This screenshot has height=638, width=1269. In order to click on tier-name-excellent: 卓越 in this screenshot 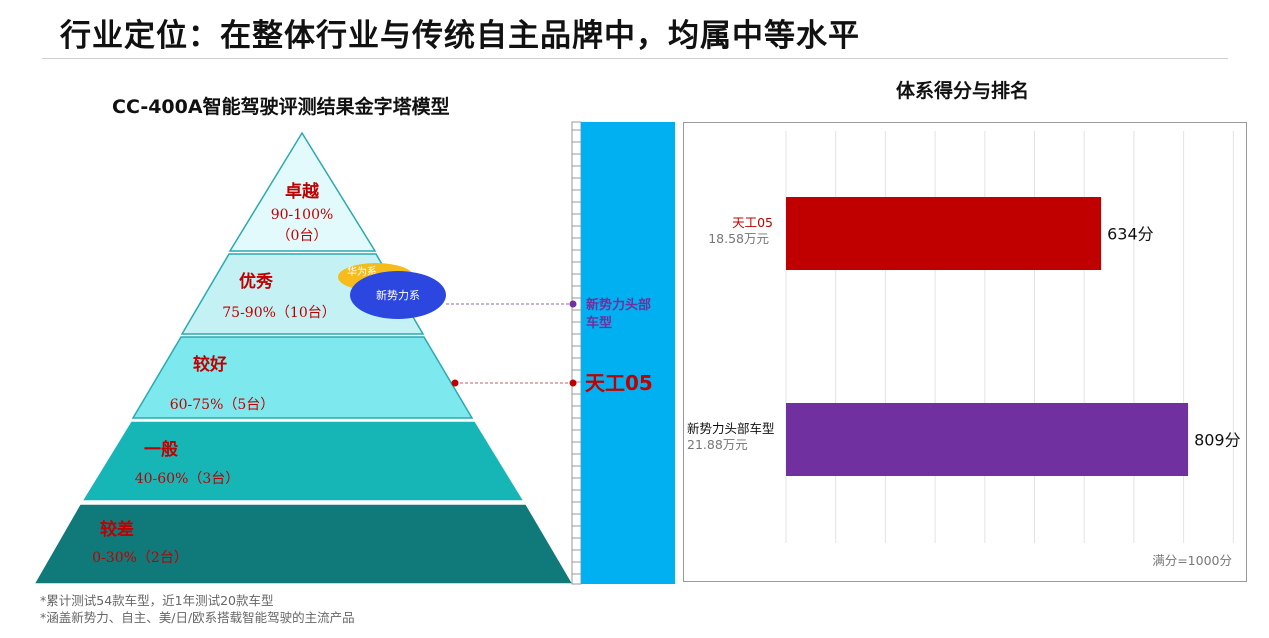, I will do `click(302, 191)`.